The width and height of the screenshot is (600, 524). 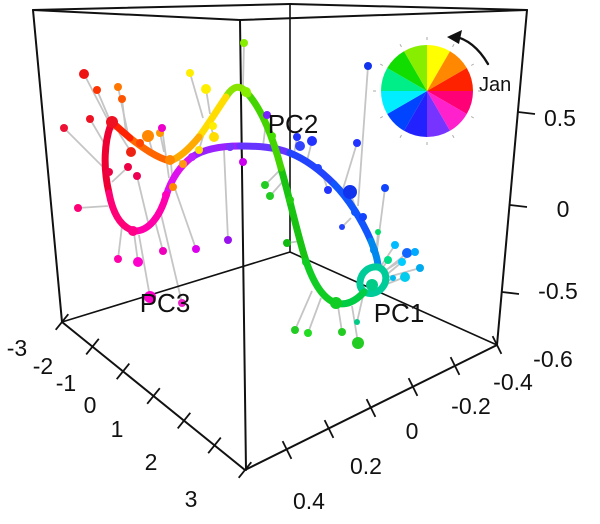 What do you see at coordinates (560, 118) in the screenshot?
I see `tick-label: 0.5` at bounding box center [560, 118].